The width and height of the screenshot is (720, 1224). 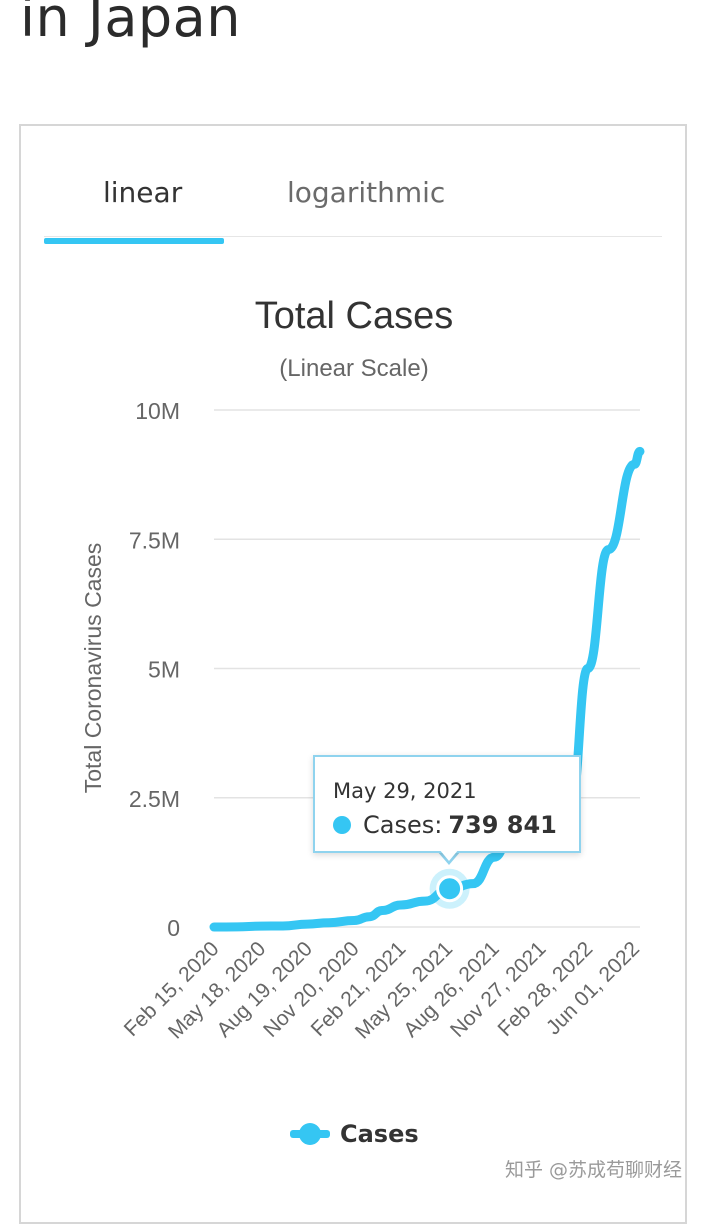 What do you see at coordinates (405, 791) in the screenshot?
I see `tooltip-date: May 29, 2021` at bounding box center [405, 791].